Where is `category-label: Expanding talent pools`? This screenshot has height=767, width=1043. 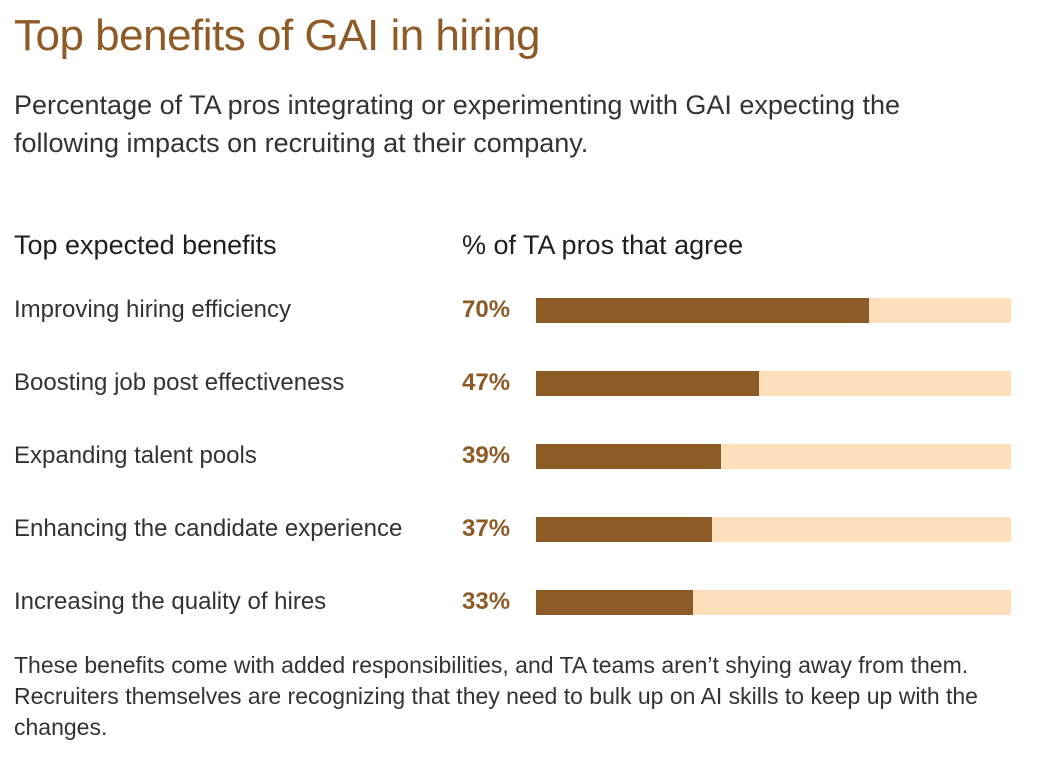
category-label: Expanding talent pools is located at coordinates (135, 455).